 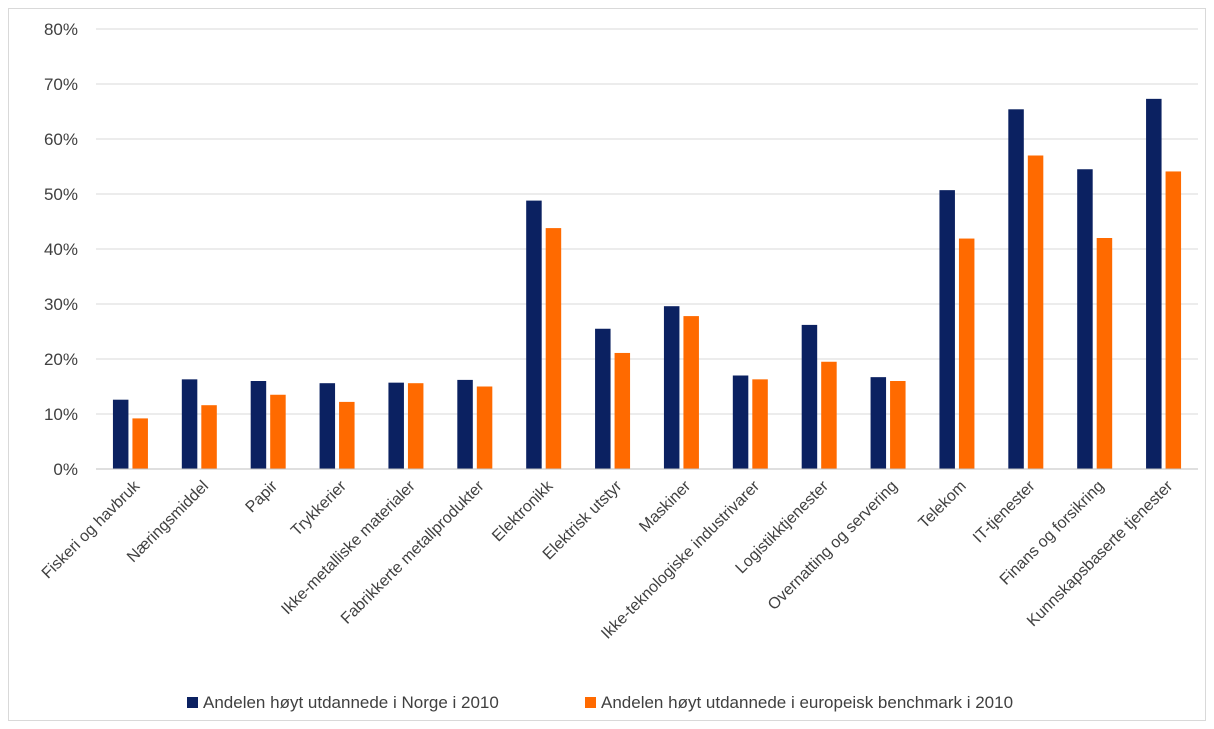 What do you see at coordinates (61, 139) in the screenshot?
I see `y-tick-label: 60%` at bounding box center [61, 139].